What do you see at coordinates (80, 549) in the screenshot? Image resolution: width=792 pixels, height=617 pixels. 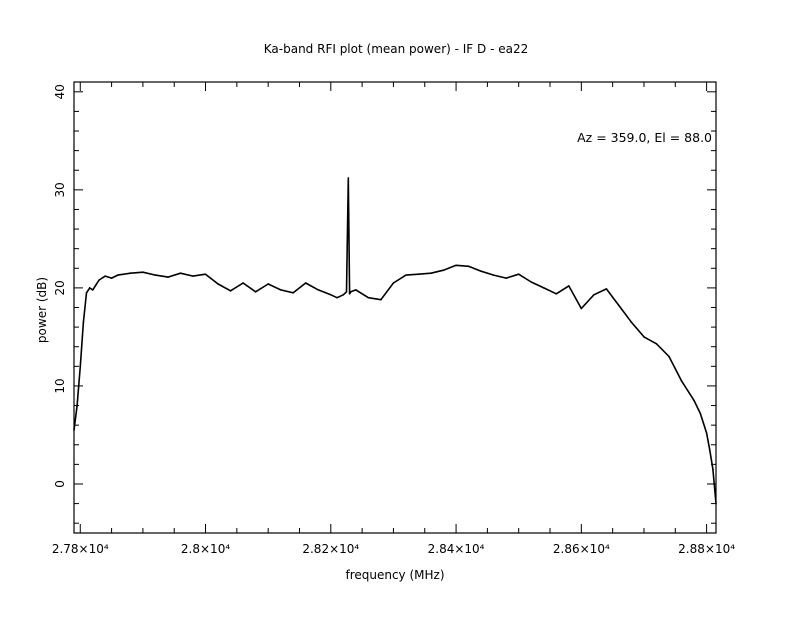 I see `x-tick-label: 2.78×10⁴` at bounding box center [80, 549].